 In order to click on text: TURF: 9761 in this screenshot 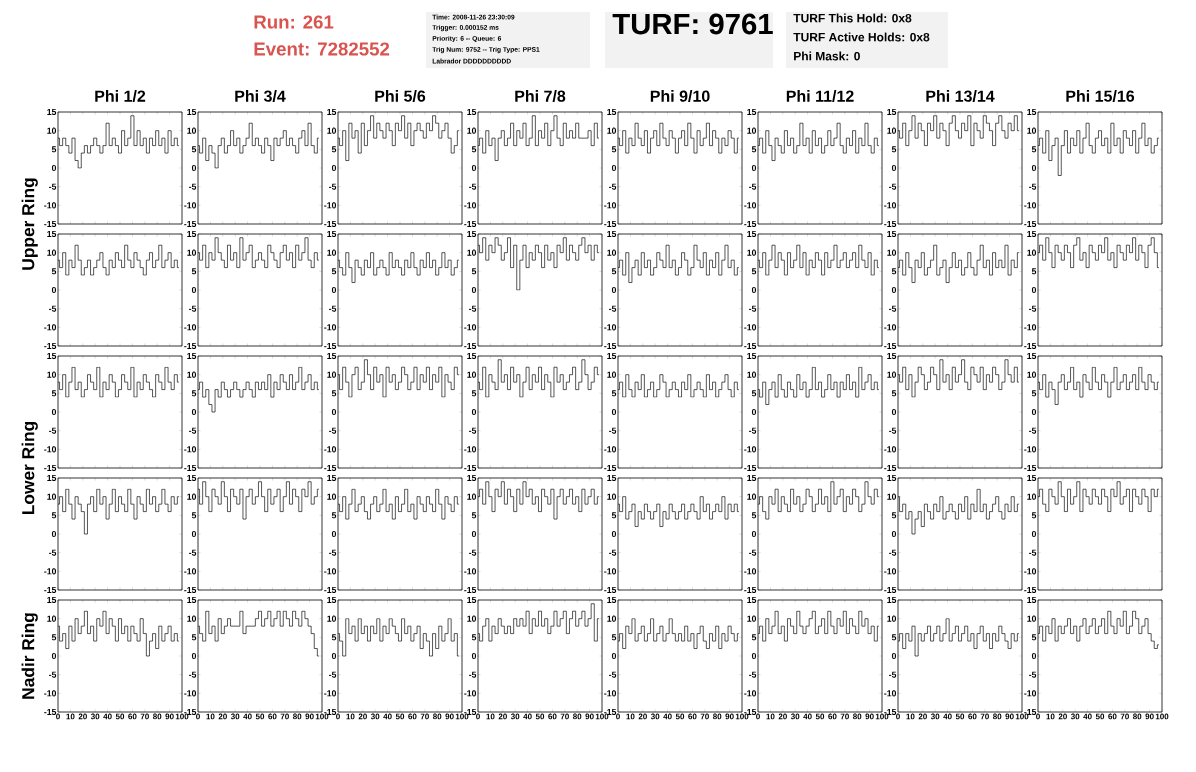, I will do `click(692, 24)`.